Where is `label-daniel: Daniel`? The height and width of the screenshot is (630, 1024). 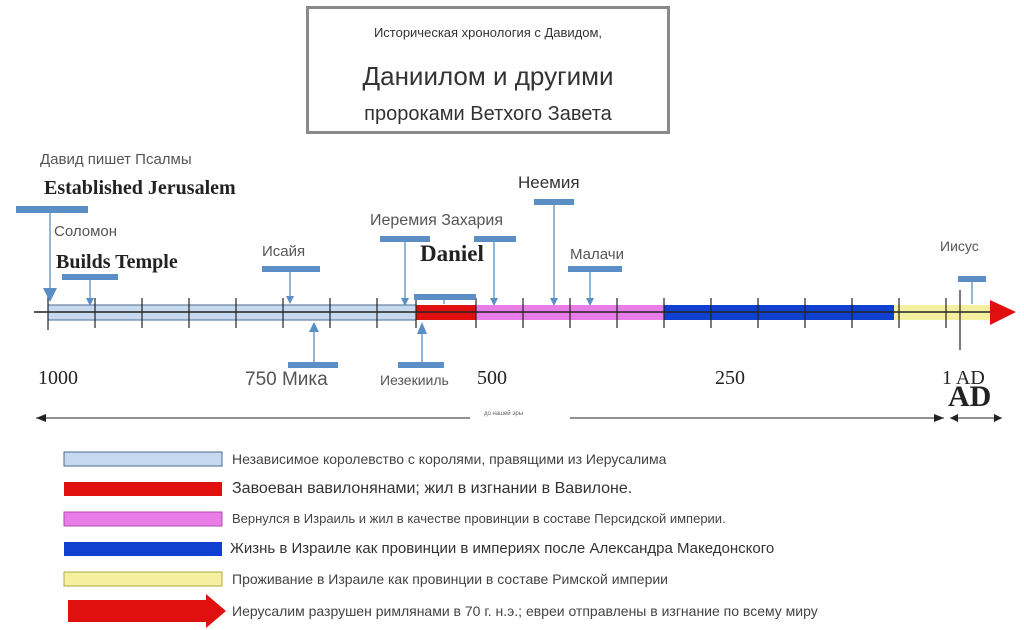
label-daniel: Daniel is located at coordinates (452, 253).